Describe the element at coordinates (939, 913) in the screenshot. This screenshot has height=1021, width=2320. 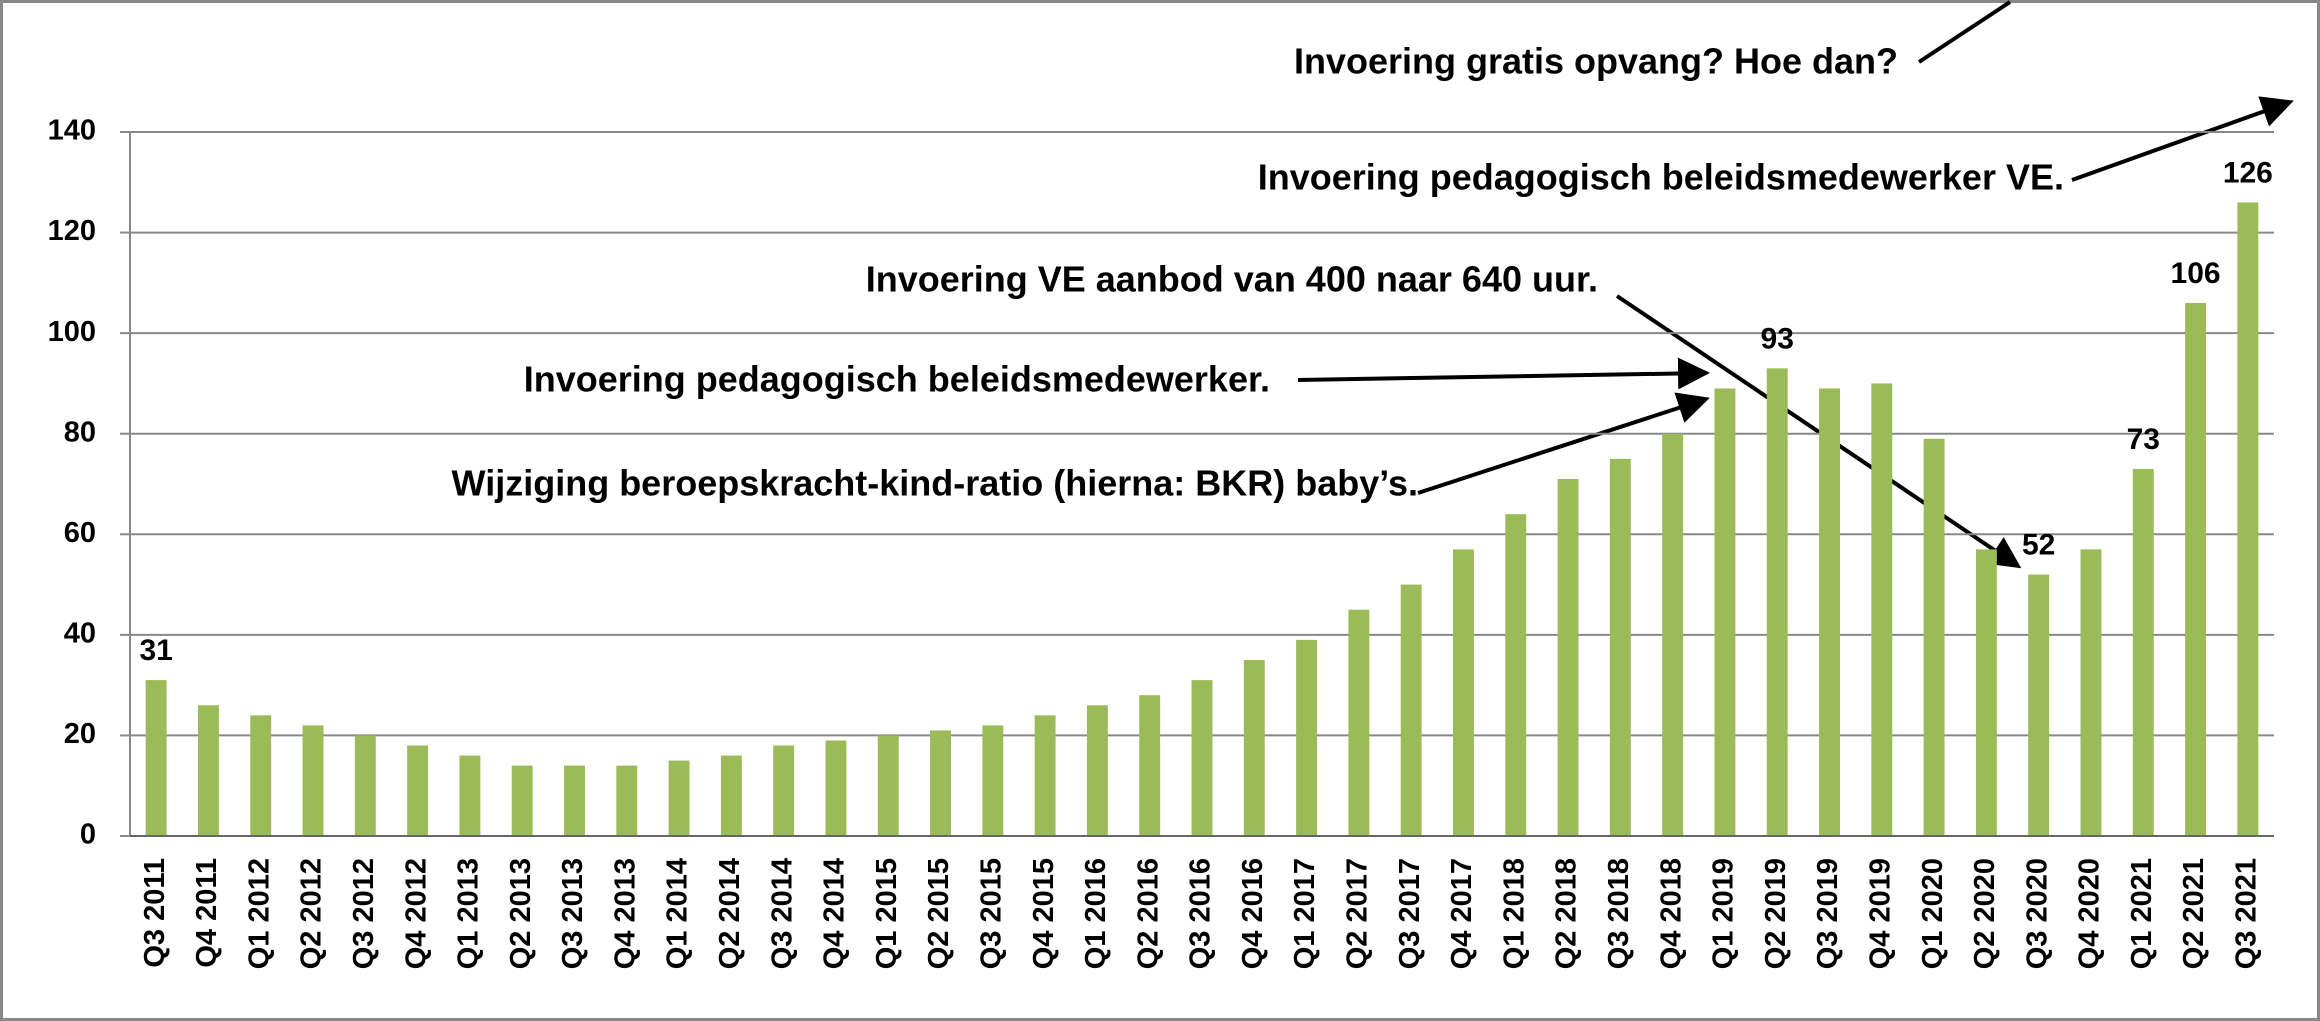
I see `x-tick-label: Q2 2015` at that location.